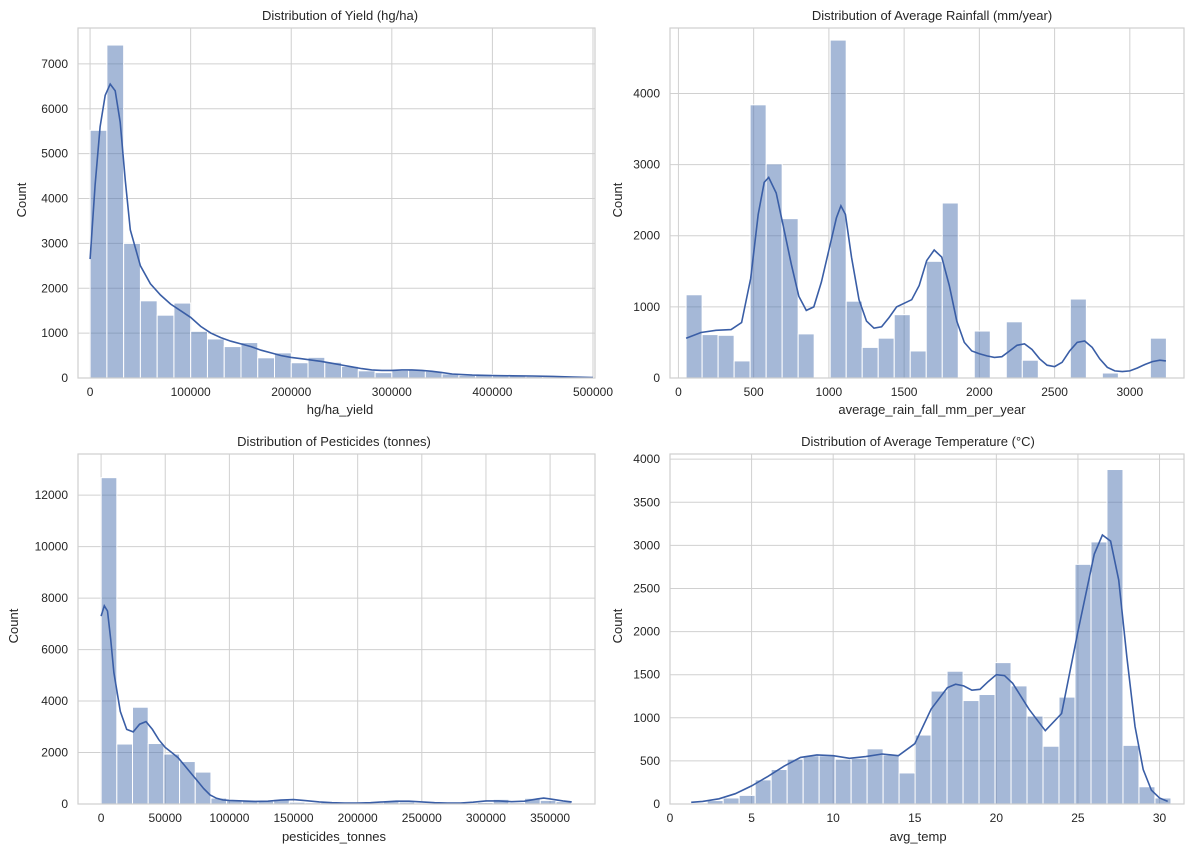  Describe the element at coordinates (593, 392) in the screenshot. I see `x-tick-label: 500000` at that location.